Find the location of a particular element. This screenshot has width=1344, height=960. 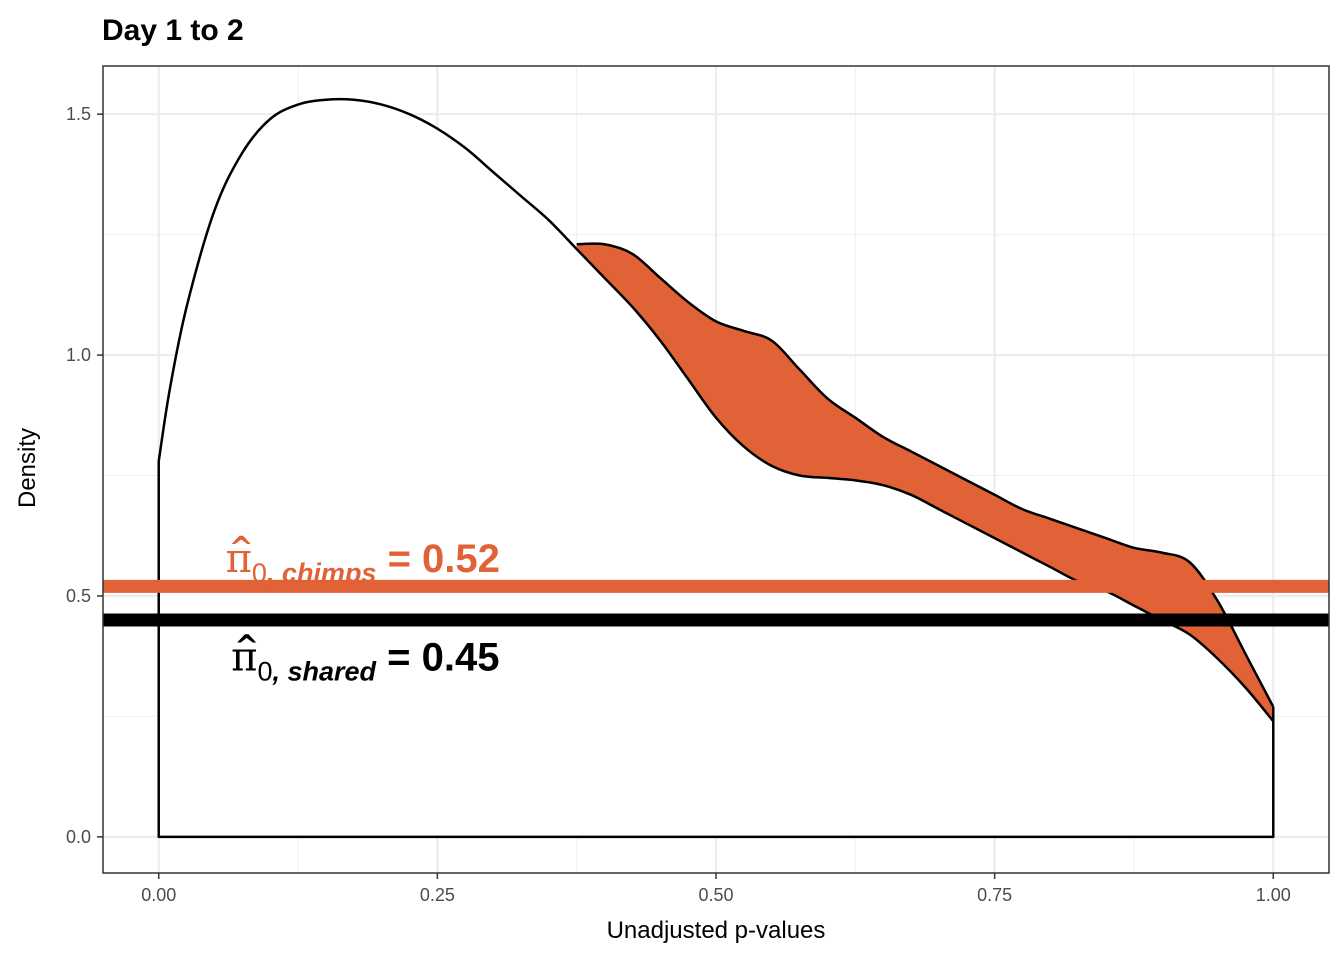

y-axis: 0.0 0.5 1.0 1.5 is located at coordinates (84, 475).